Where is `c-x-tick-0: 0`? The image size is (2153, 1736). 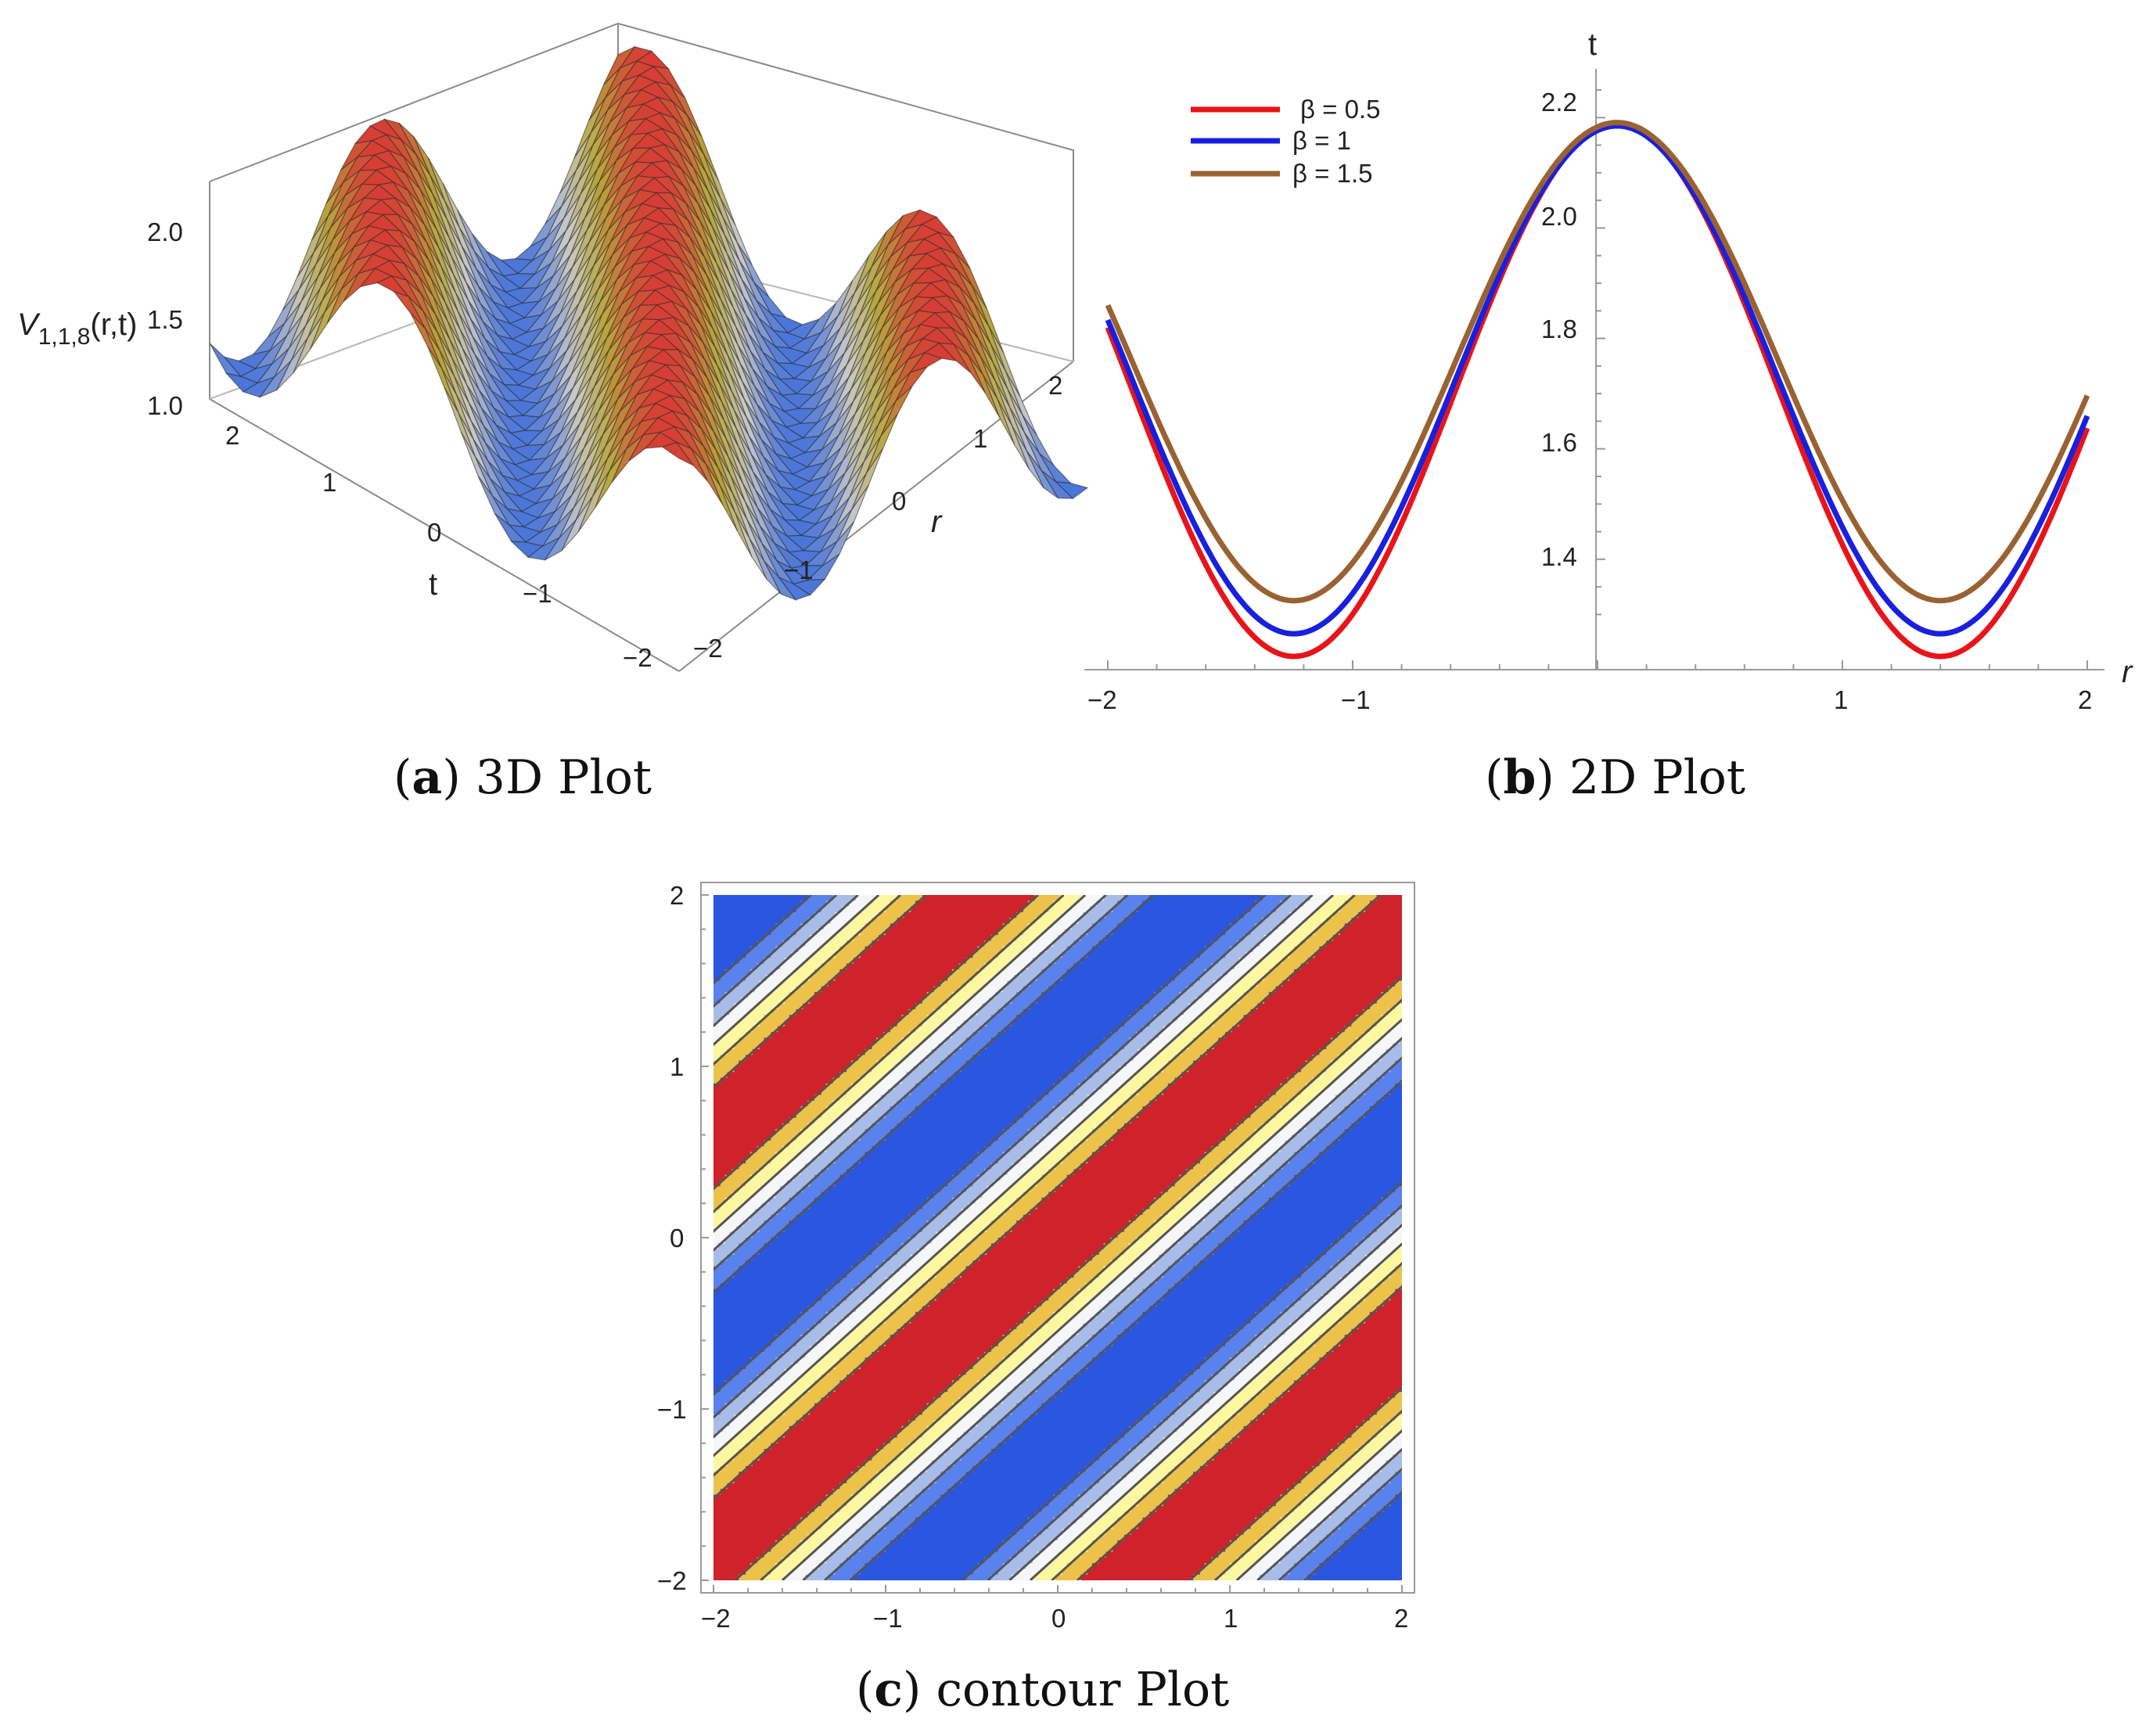
c-x-tick-0: 0 is located at coordinates (1058, 1619).